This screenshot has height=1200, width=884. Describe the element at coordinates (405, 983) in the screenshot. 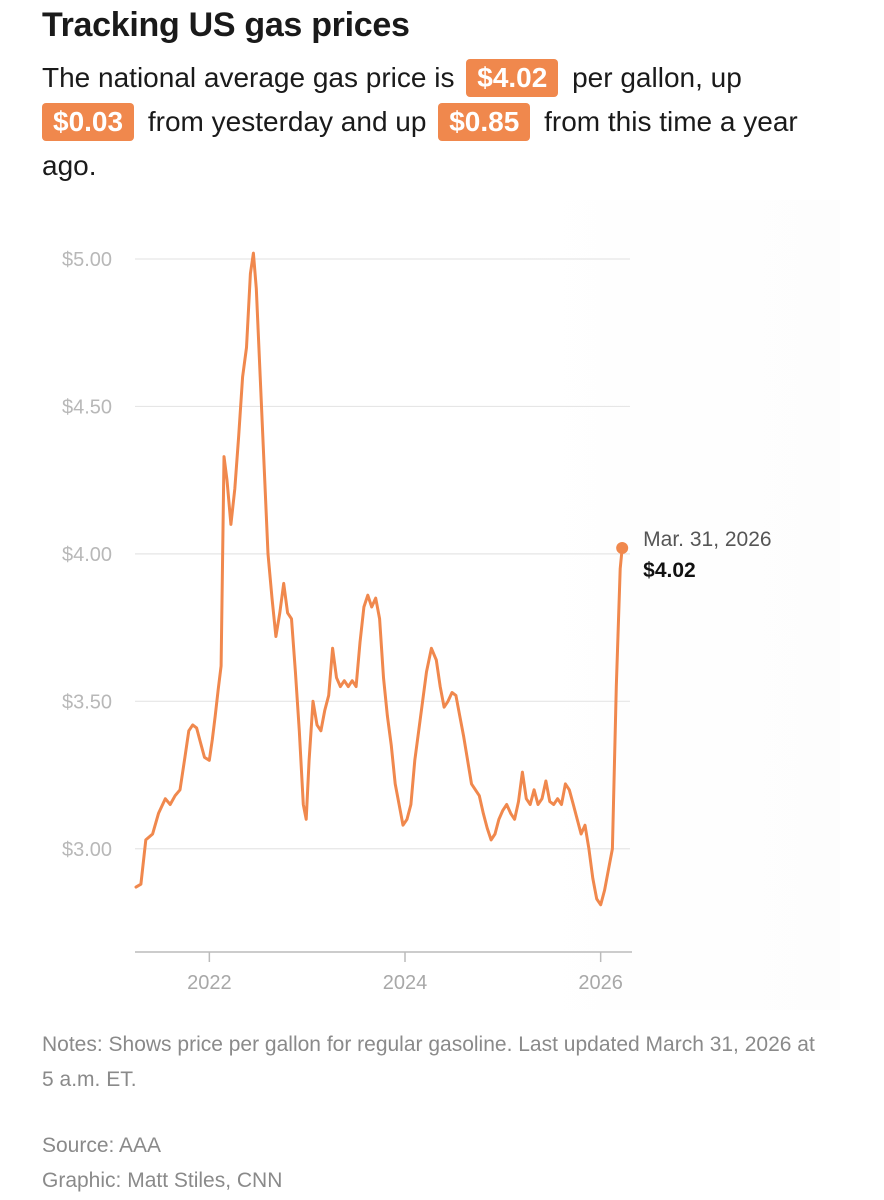

I see `x-tick-label: 2024` at that location.